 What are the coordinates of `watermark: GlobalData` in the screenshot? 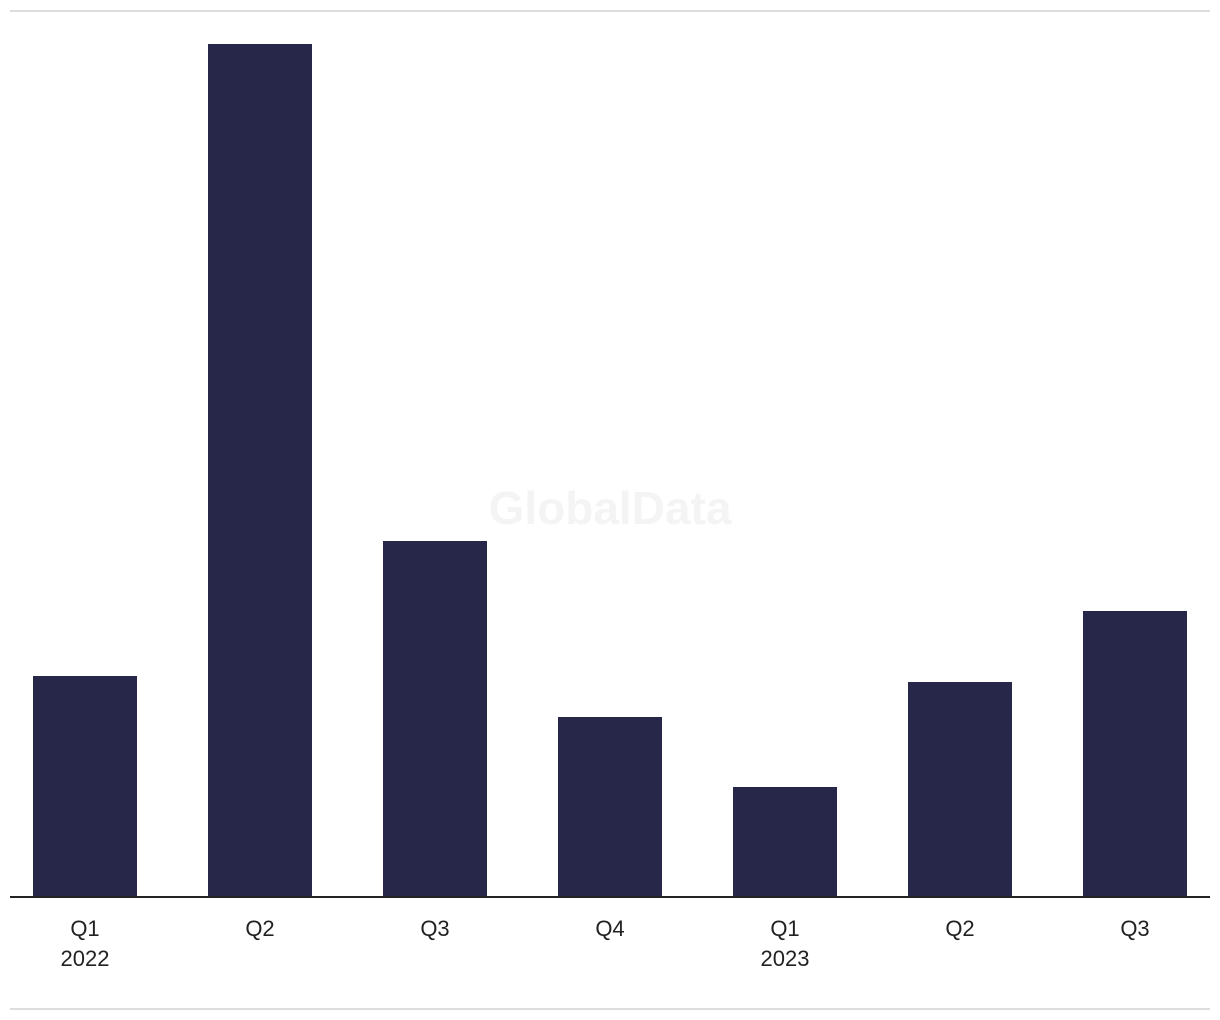 It's located at (610, 508).